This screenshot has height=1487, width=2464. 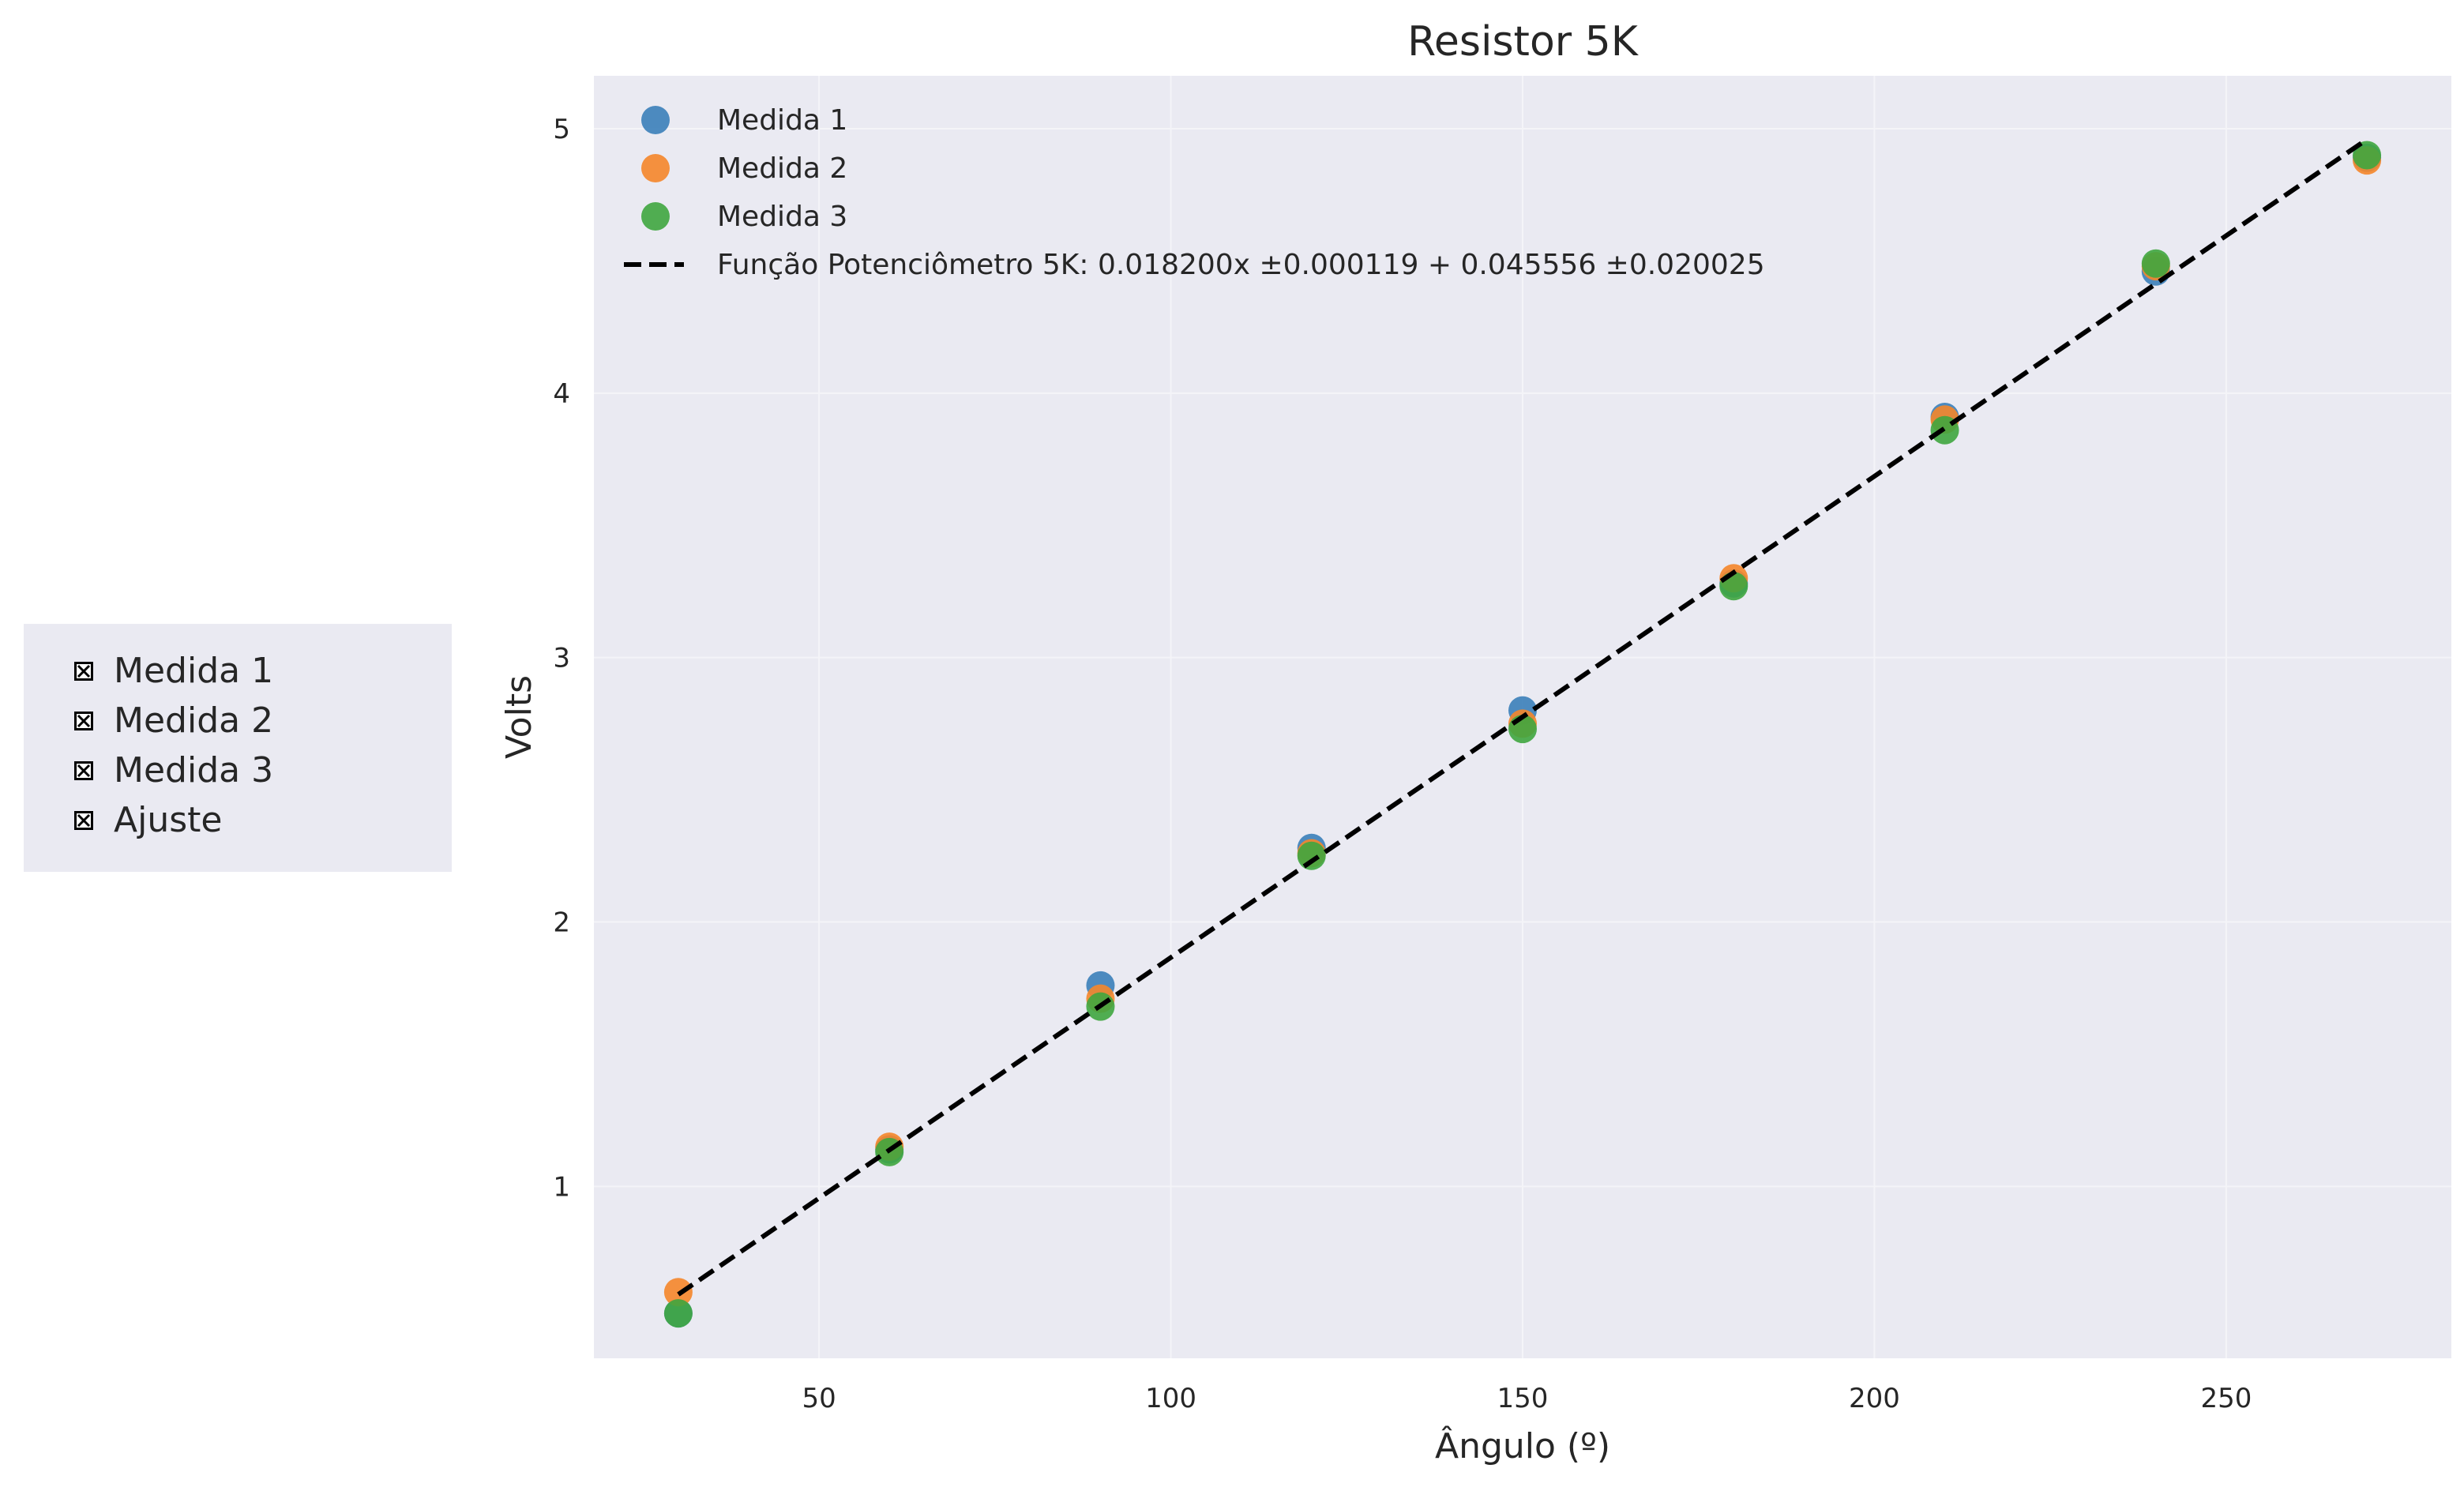 What do you see at coordinates (168, 820) in the screenshot?
I see `toggle-label: Ajuste` at bounding box center [168, 820].